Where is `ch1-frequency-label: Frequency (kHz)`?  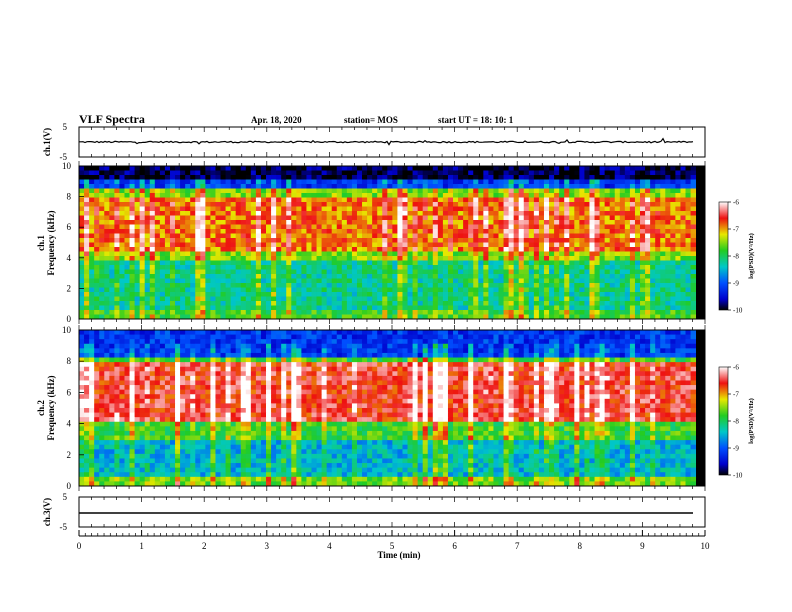
ch1-frequency-label: Frequency (kHz) is located at coordinates (51, 242).